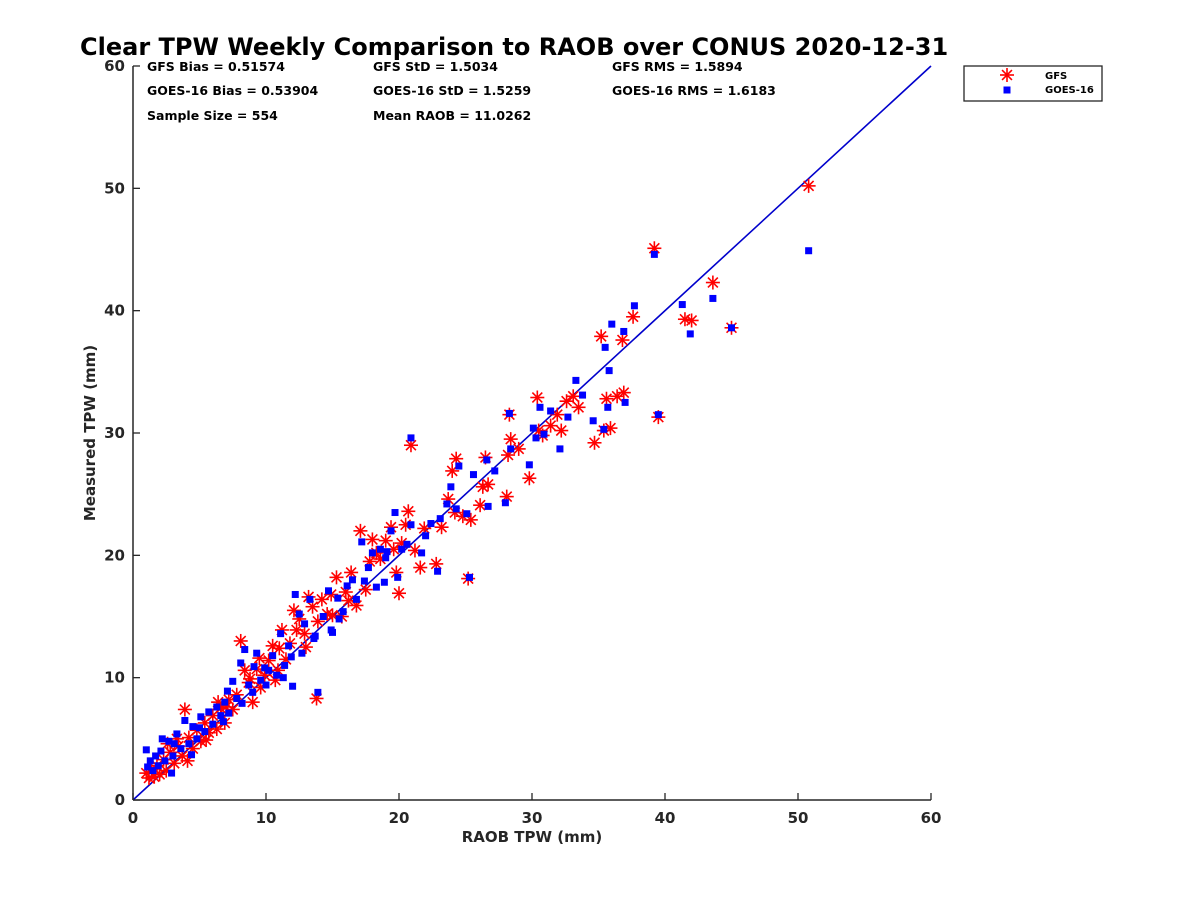 The image size is (1200, 900). What do you see at coordinates (931, 818) in the screenshot?
I see `x-tick-label: 60` at bounding box center [931, 818].